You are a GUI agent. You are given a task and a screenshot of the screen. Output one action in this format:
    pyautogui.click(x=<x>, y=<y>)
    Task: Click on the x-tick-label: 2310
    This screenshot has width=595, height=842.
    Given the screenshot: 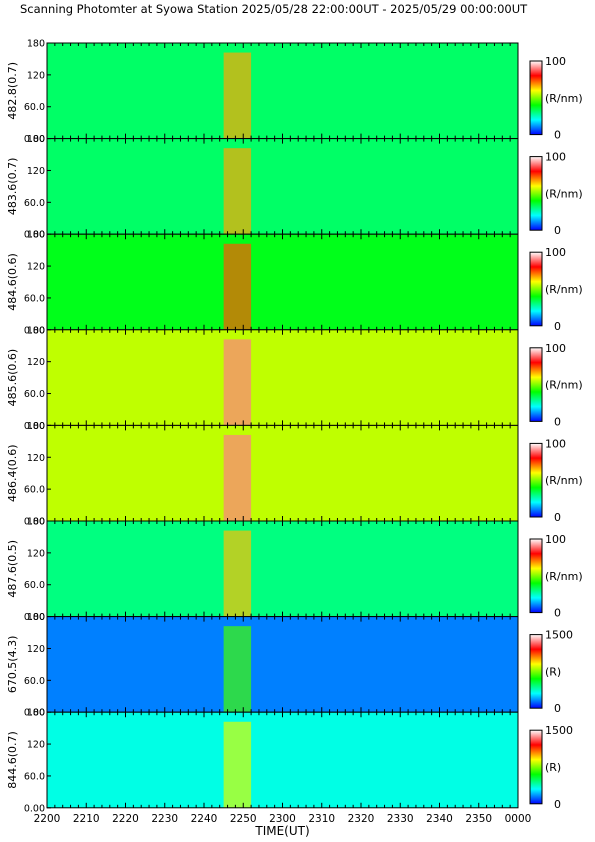 What is the action you would take?
    pyautogui.click(x=321, y=819)
    